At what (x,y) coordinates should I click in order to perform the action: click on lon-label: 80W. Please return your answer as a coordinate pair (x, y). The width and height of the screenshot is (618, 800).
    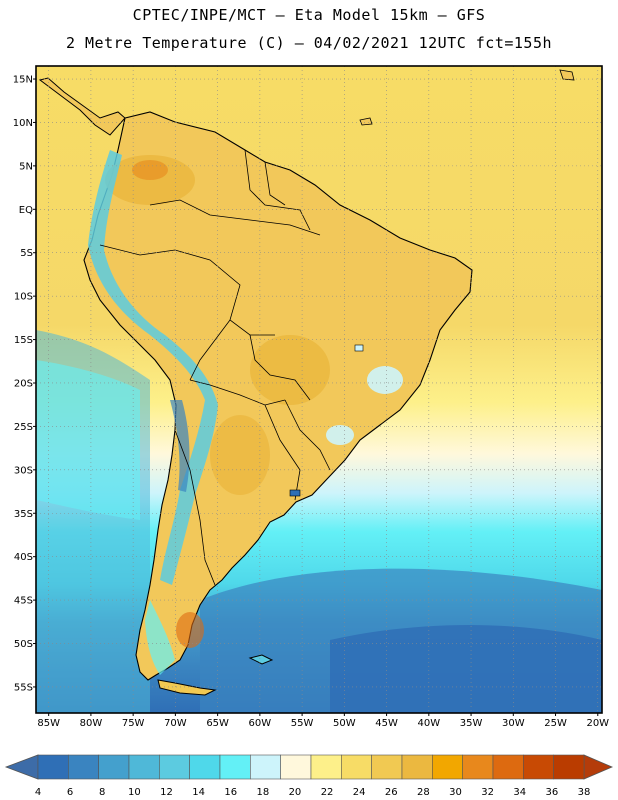
    Looking at the image, I should click on (91, 723).